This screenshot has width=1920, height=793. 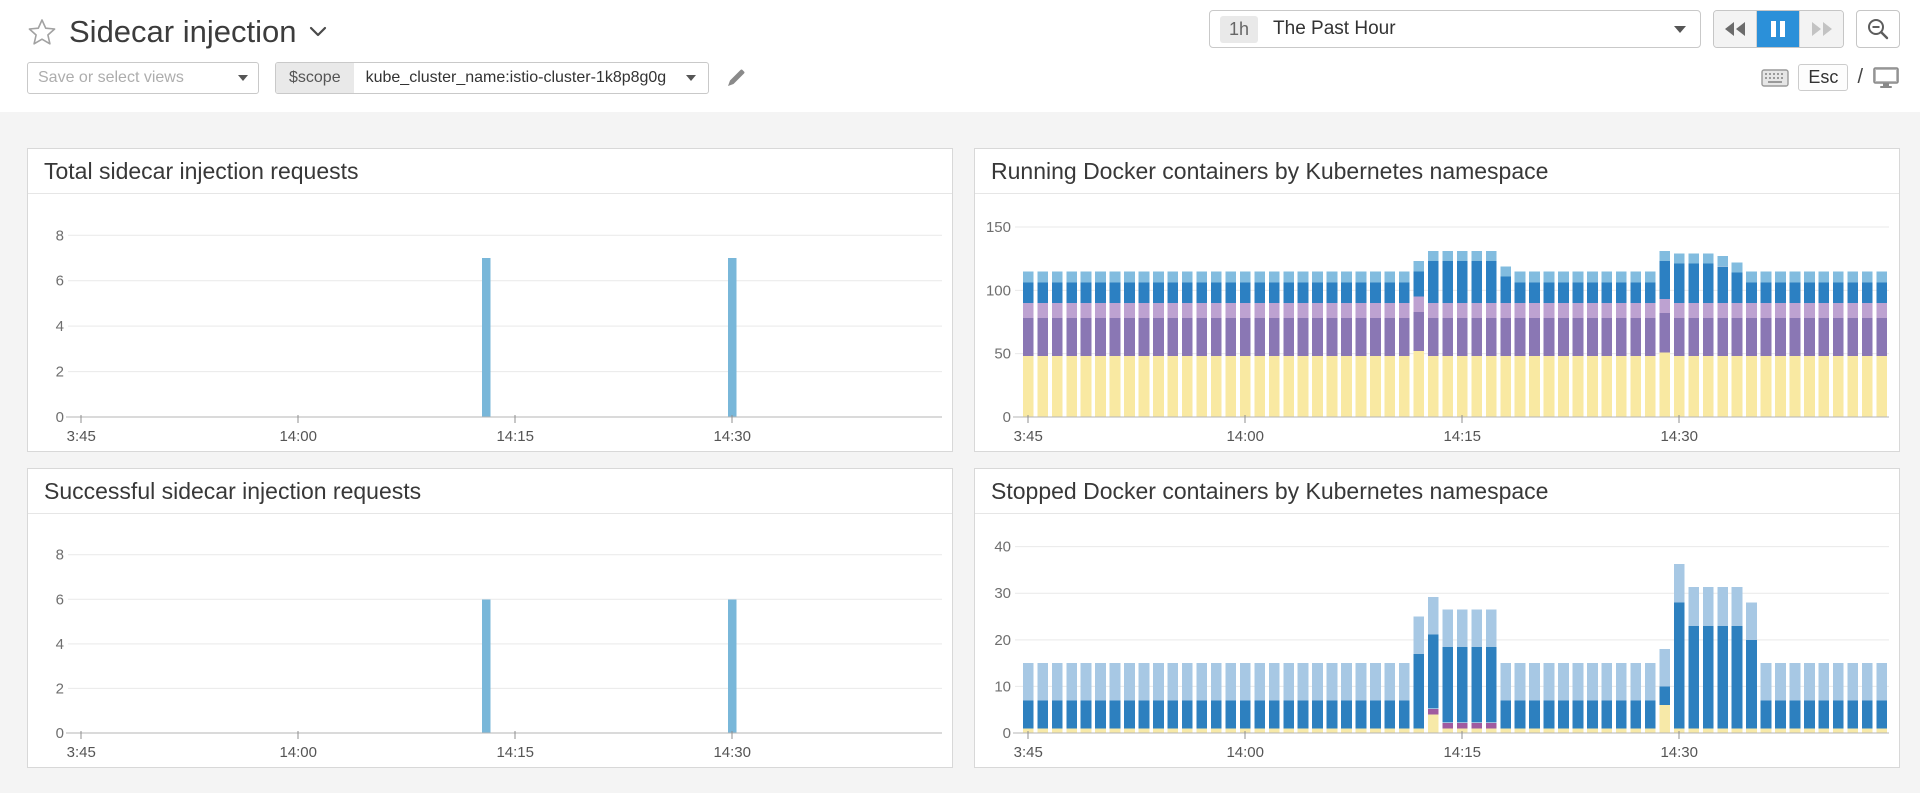 What do you see at coordinates (998, 290) in the screenshot?
I see `svg-text: 100` at bounding box center [998, 290].